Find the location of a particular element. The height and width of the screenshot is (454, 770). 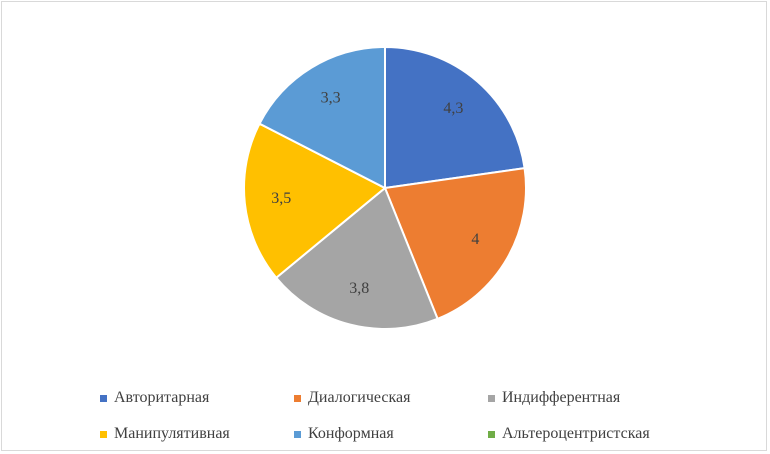

legend-label: Альтероцентристская is located at coordinates (576, 433).